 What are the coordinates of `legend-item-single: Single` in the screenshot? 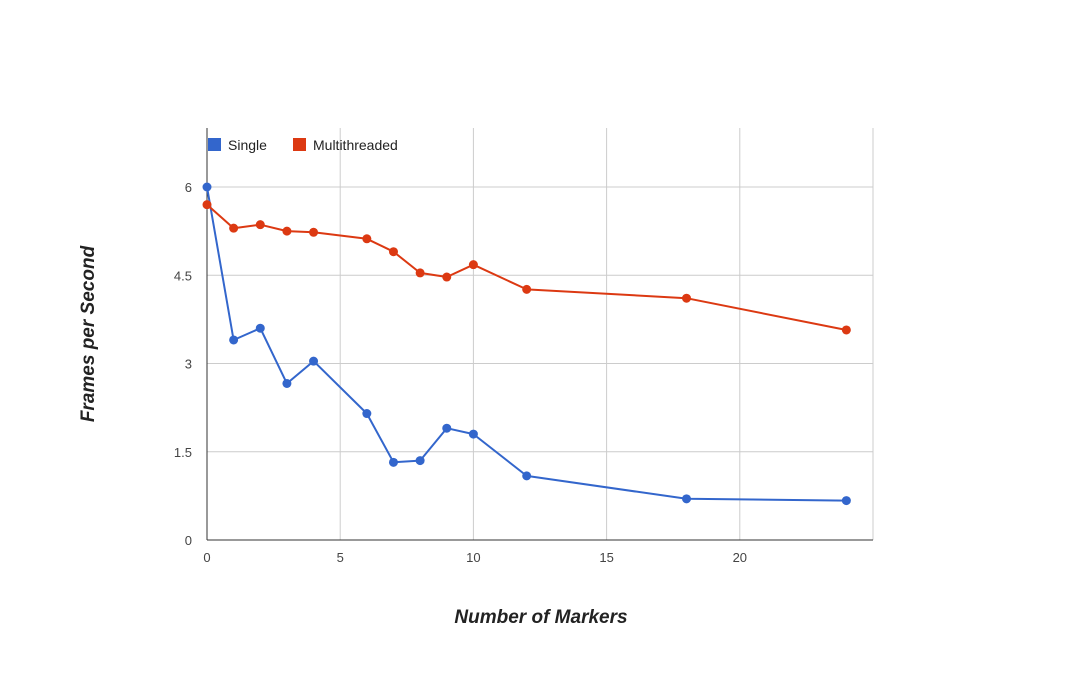 It's located at (237, 145).